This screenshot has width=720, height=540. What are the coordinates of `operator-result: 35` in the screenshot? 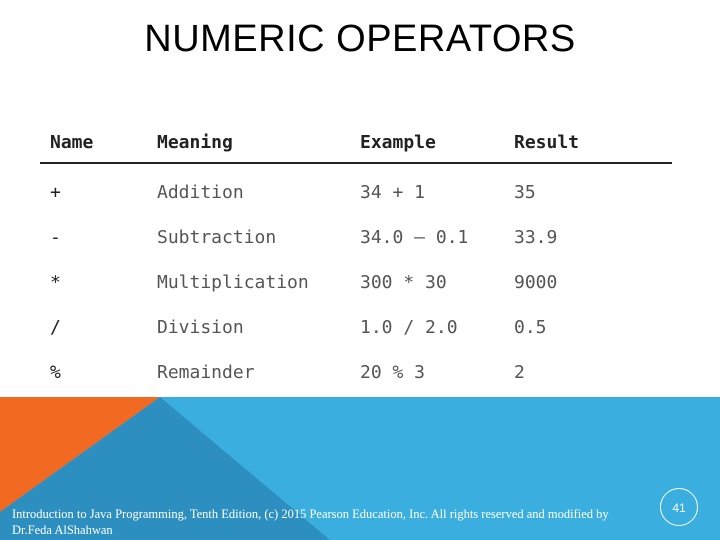 It's located at (525, 192).